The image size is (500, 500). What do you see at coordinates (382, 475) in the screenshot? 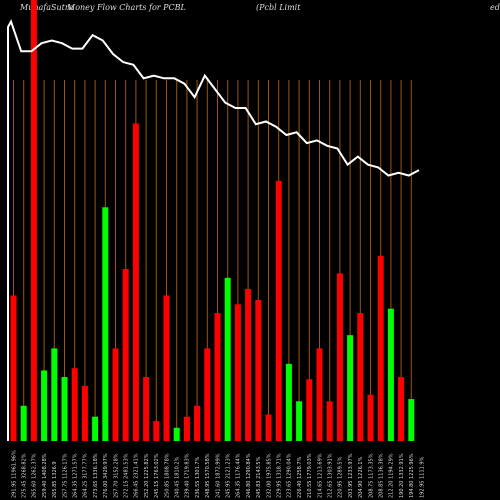
I see `x-tick-label: 208.85 1136.38%` at bounding box center [382, 475].